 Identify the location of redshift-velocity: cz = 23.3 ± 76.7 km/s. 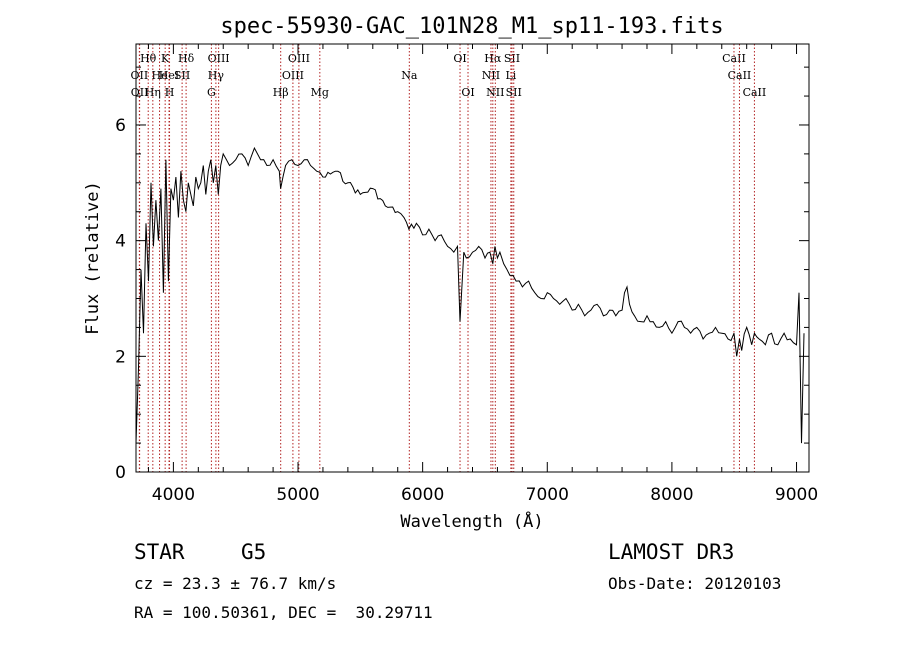
(235, 583).